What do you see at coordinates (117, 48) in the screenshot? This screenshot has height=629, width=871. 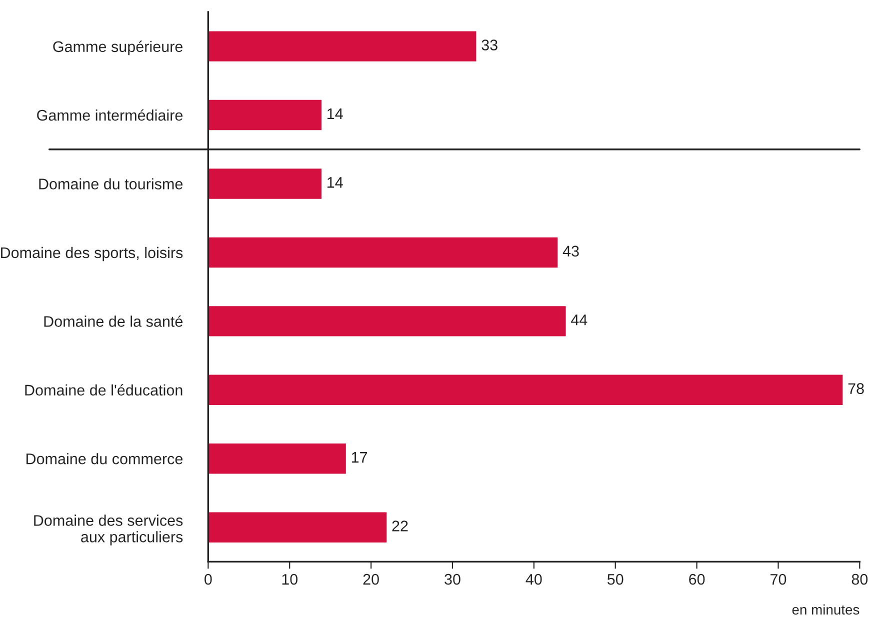 I see `y-tick-label: Gamme supérieure` at bounding box center [117, 48].